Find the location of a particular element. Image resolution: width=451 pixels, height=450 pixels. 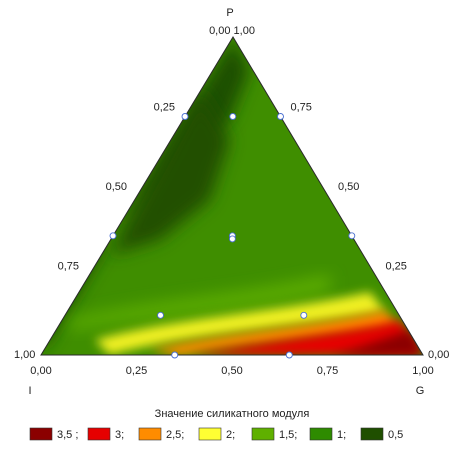

tick-label-right-edge: 0,75 is located at coordinates (301, 108).